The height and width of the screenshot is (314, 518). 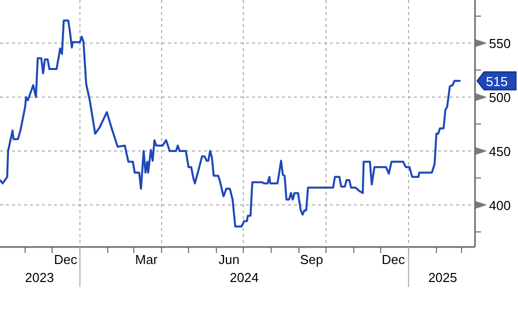 I want to click on x-tick-label: Sep, so click(x=312, y=259).